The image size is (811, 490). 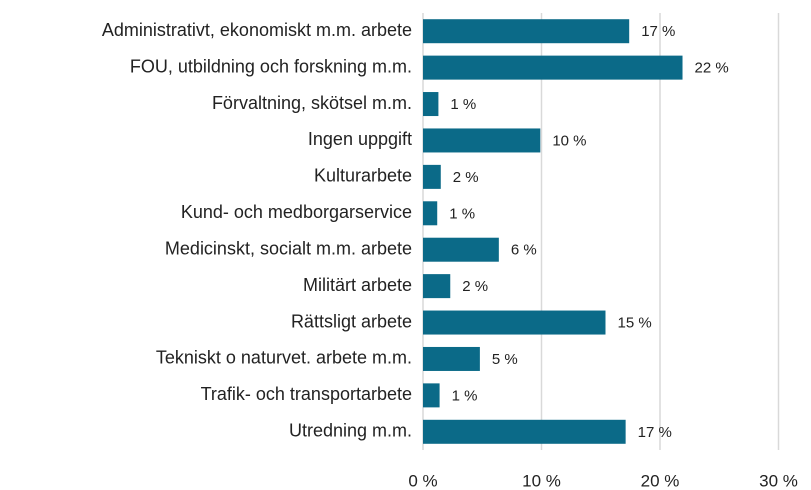 What do you see at coordinates (363, 176) in the screenshot?
I see `y-tick-label: Kulturarbete` at bounding box center [363, 176].